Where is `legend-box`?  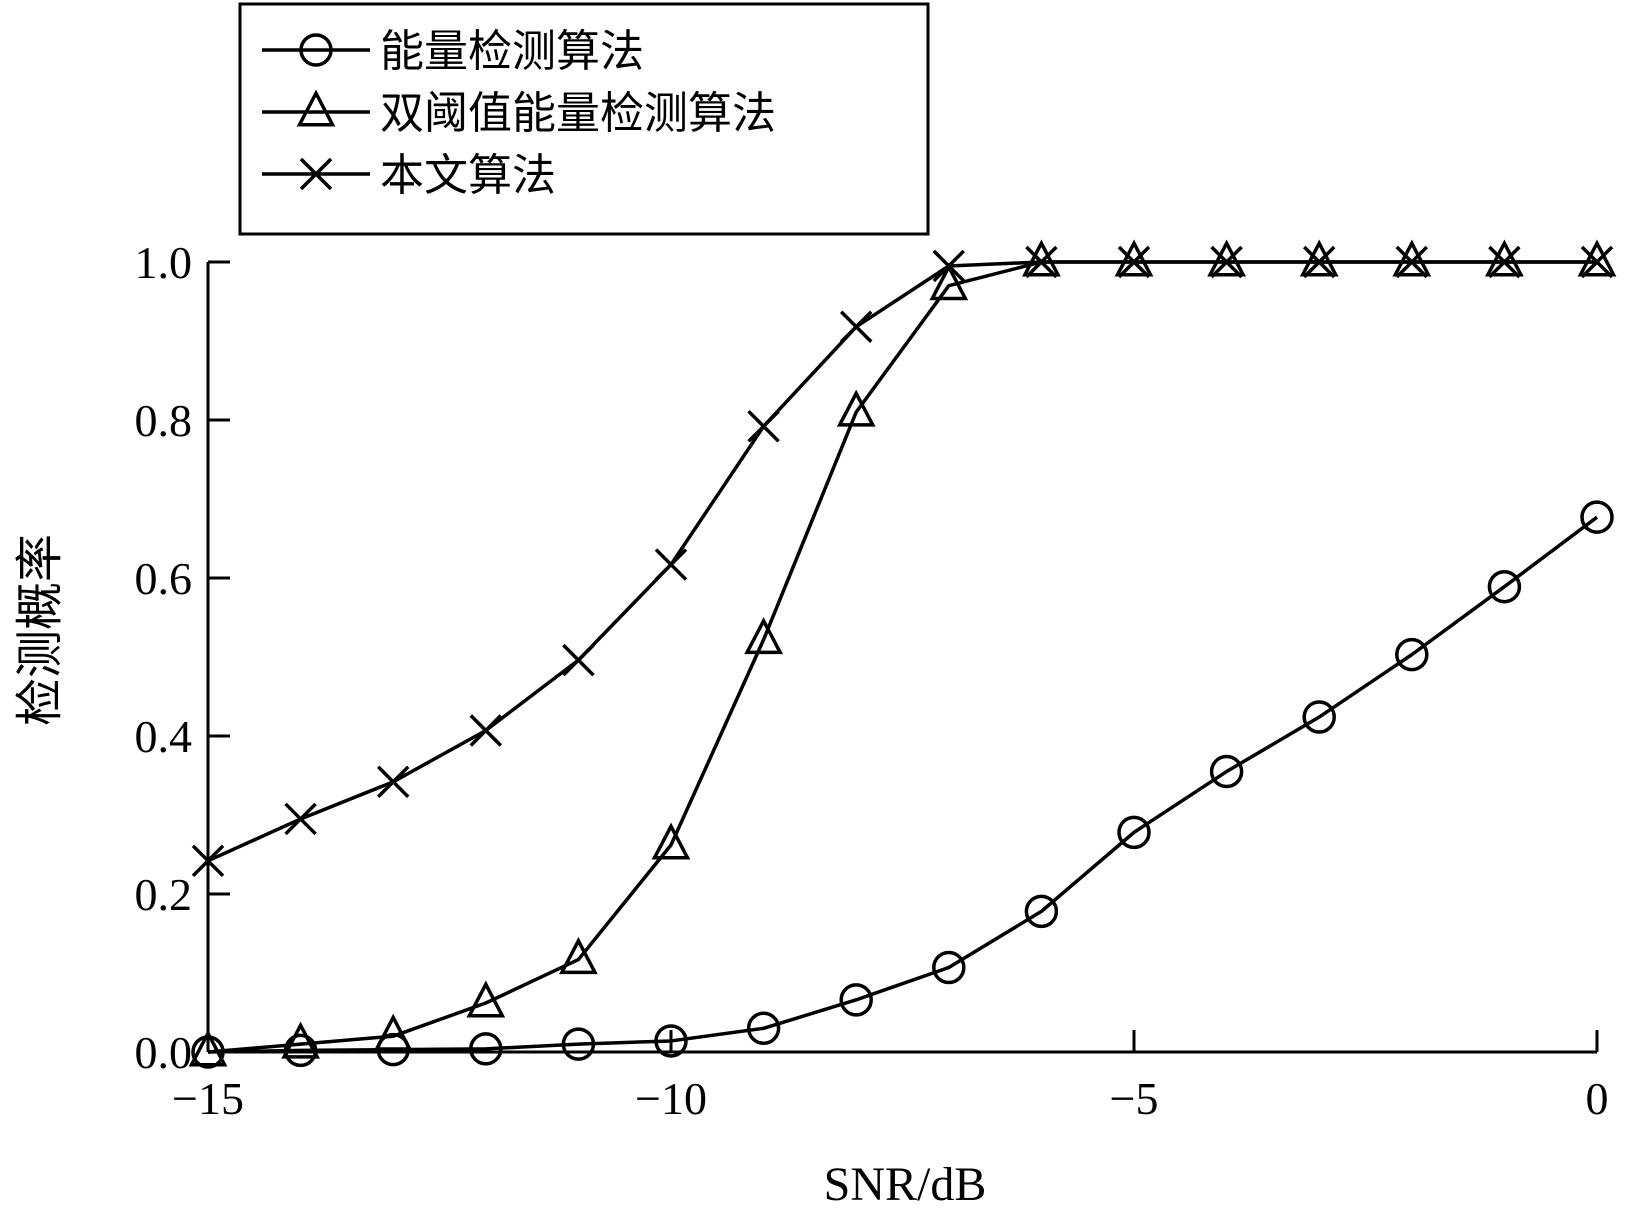 legend-box is located at coordinates (584, 119).